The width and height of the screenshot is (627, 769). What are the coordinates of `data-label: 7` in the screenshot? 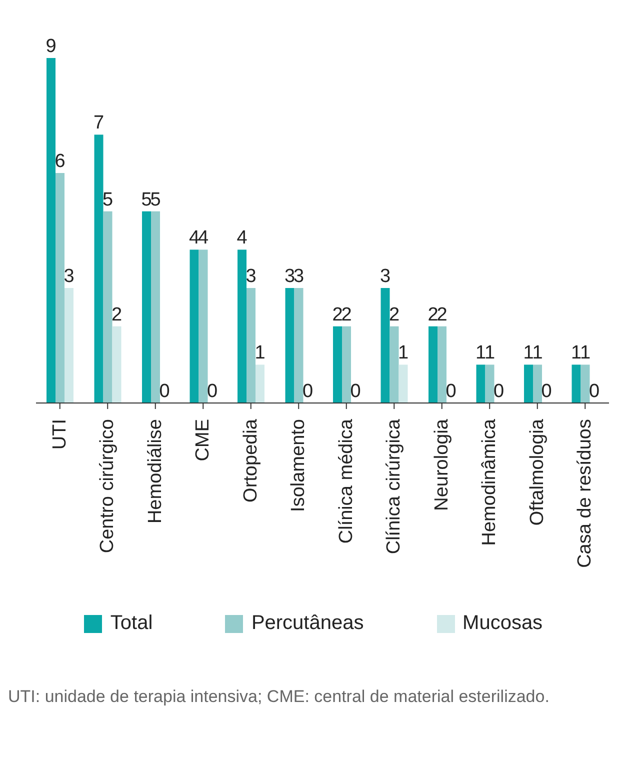 It's located at (98, 123).